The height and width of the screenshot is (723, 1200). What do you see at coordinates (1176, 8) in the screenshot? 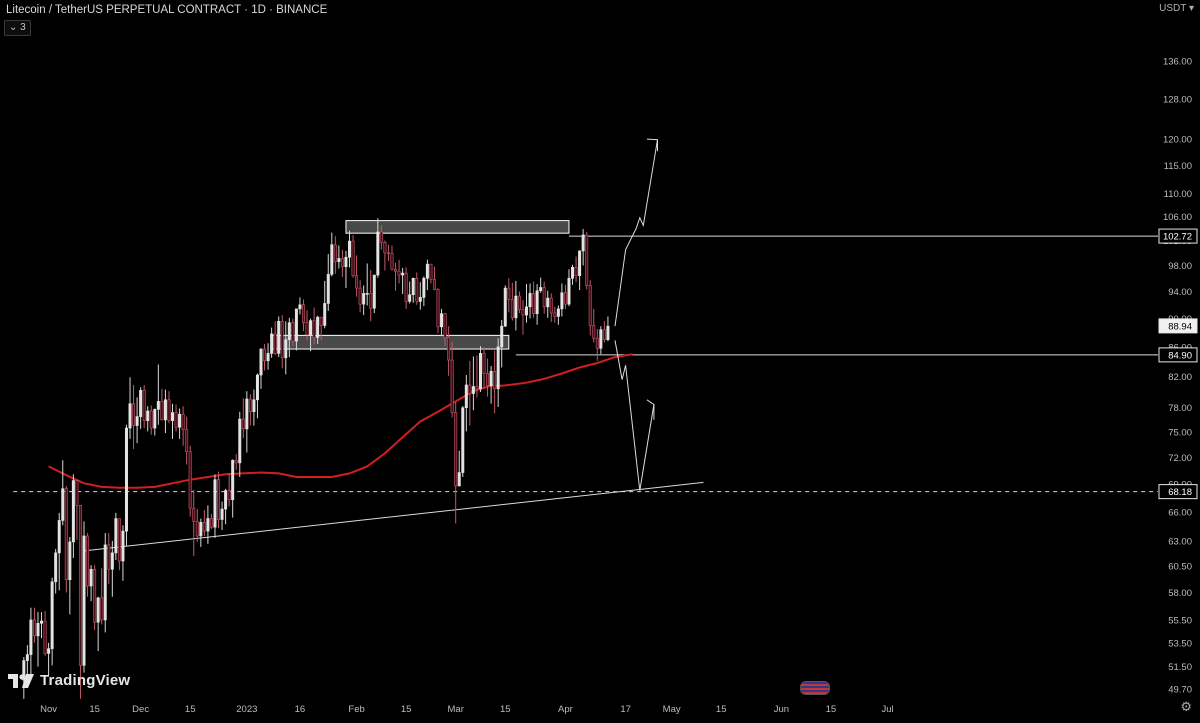
I see `currency-select: USDT ▾` at bounding box center [1176, 8].